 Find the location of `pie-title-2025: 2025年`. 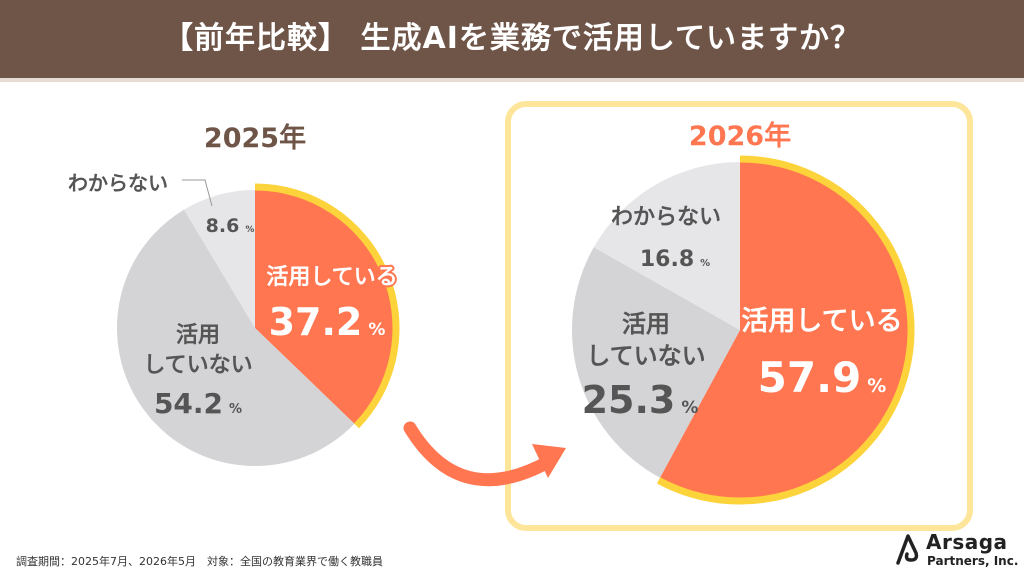

pie-title-2025: 2025年 is located at coordinates (255, 138).